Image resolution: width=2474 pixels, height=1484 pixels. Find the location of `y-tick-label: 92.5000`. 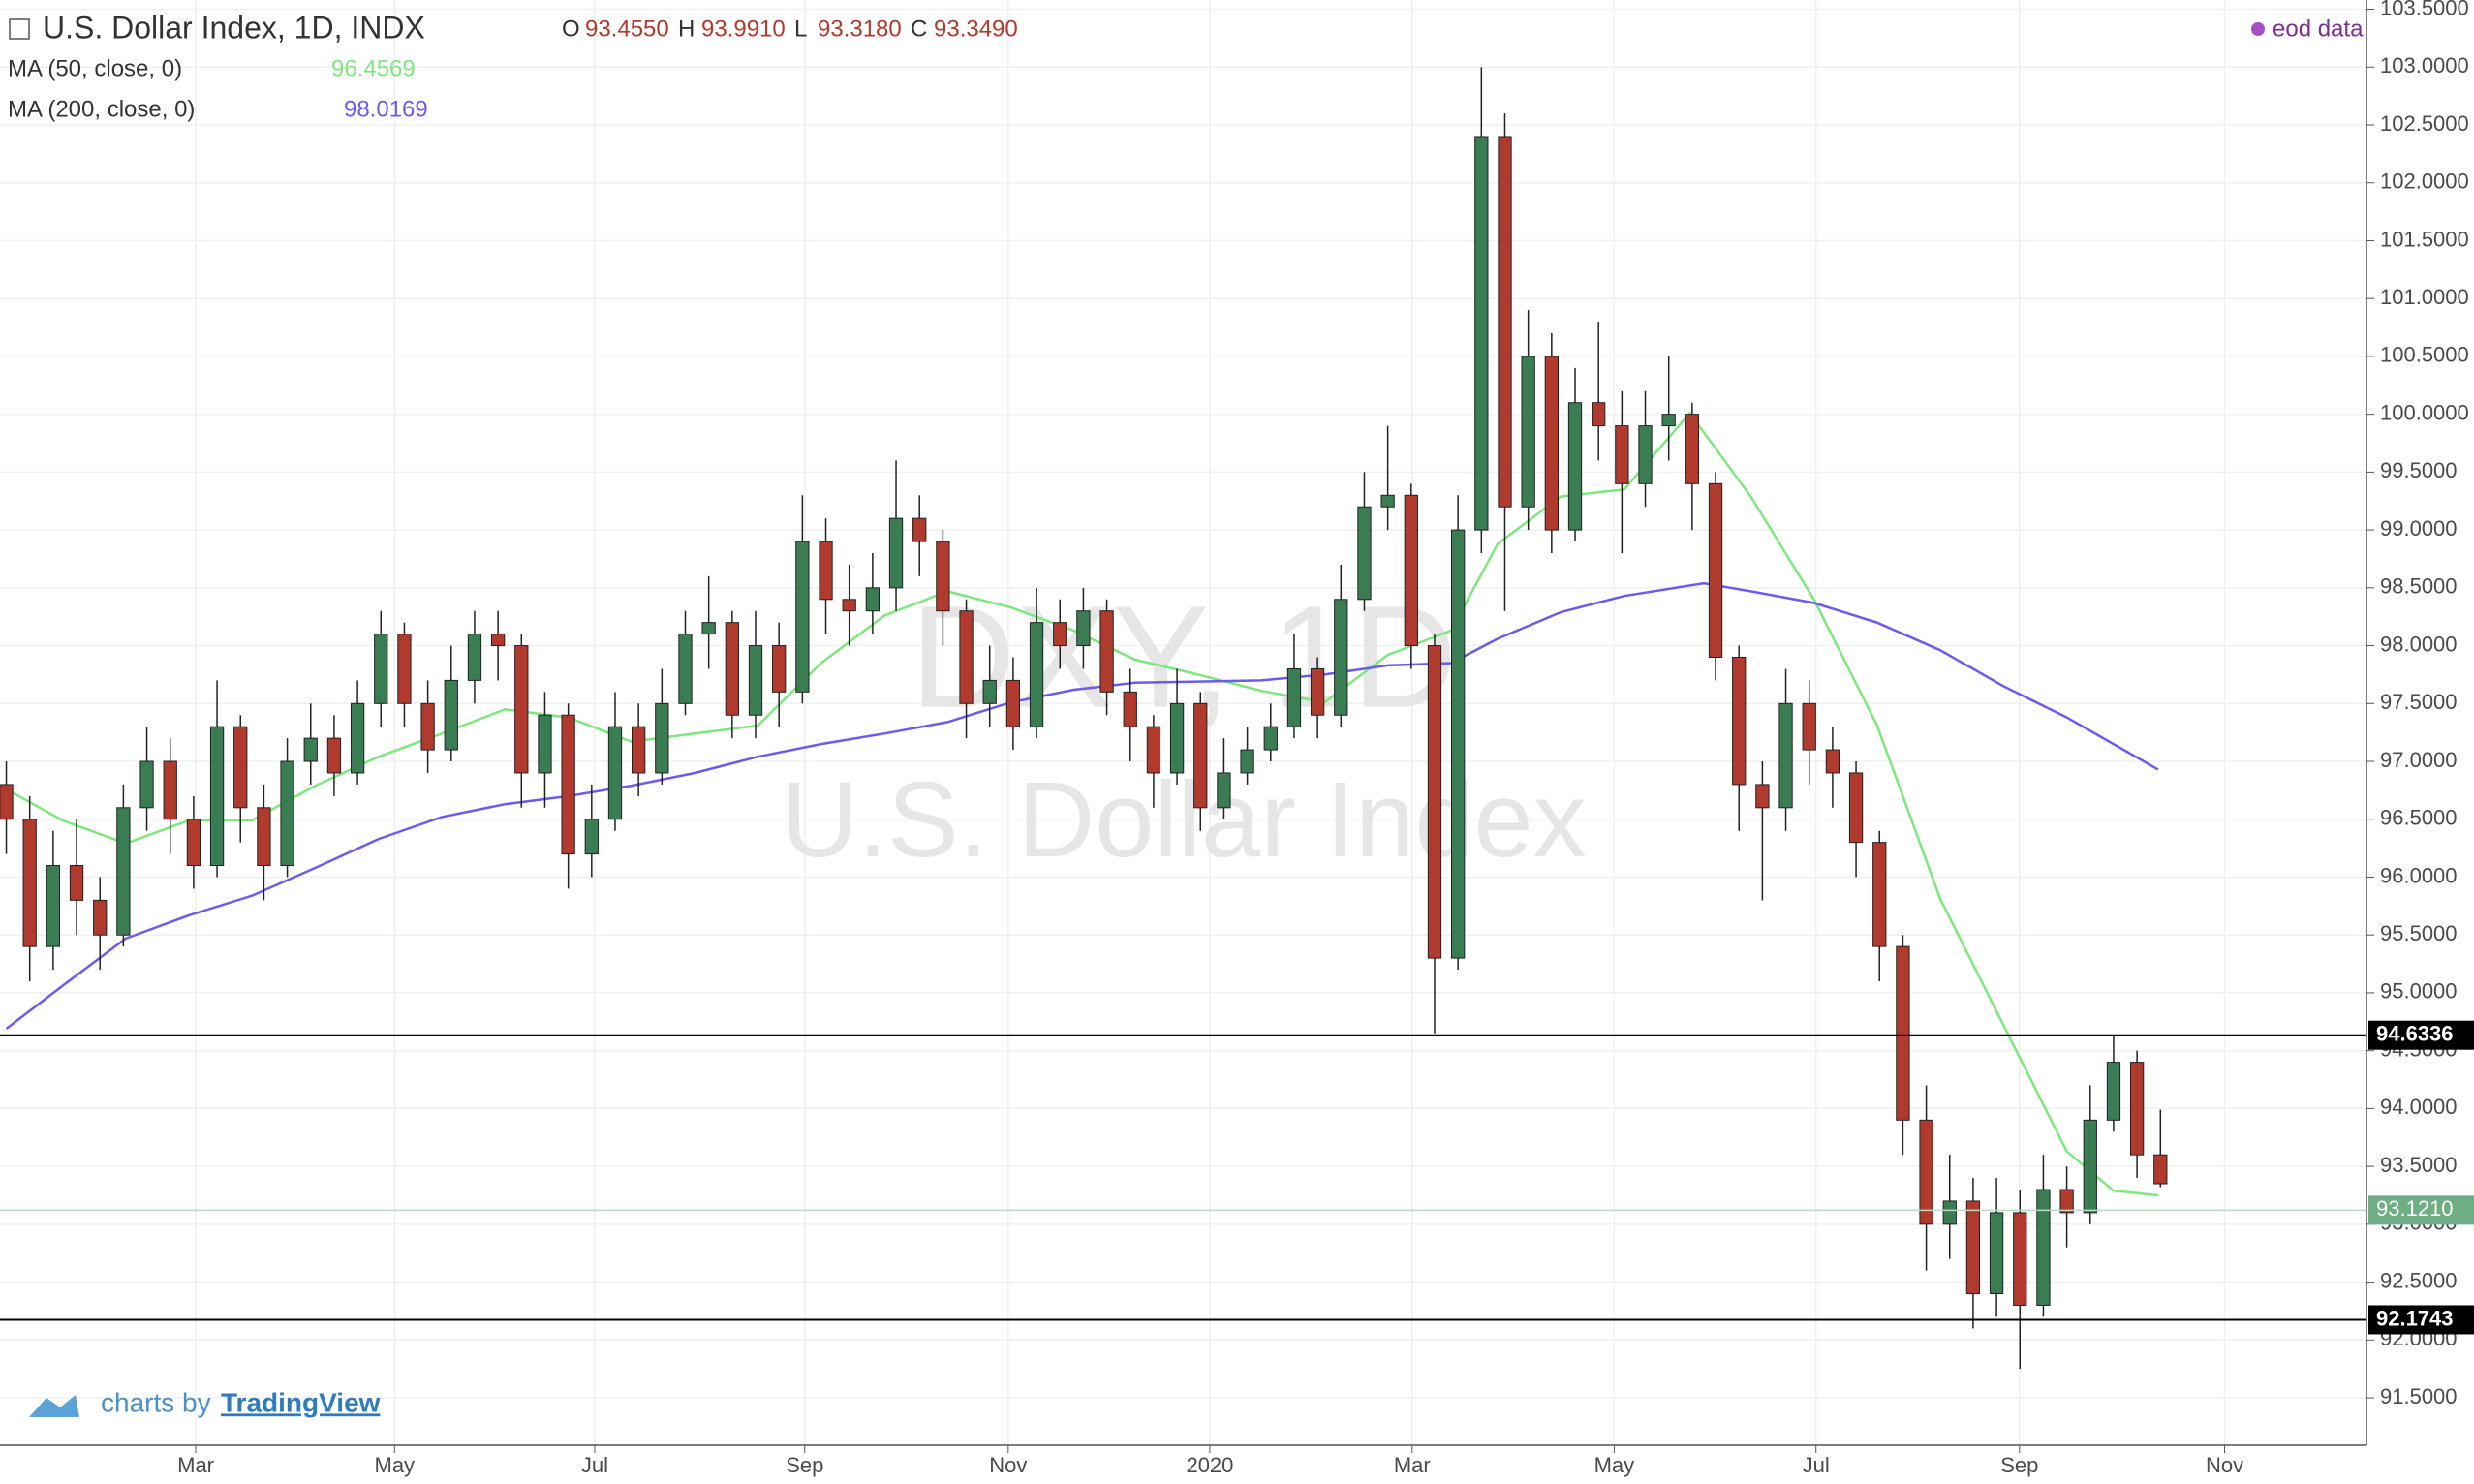

y-tick-label: 92.5000 is located at coordinates (2419, 1280).